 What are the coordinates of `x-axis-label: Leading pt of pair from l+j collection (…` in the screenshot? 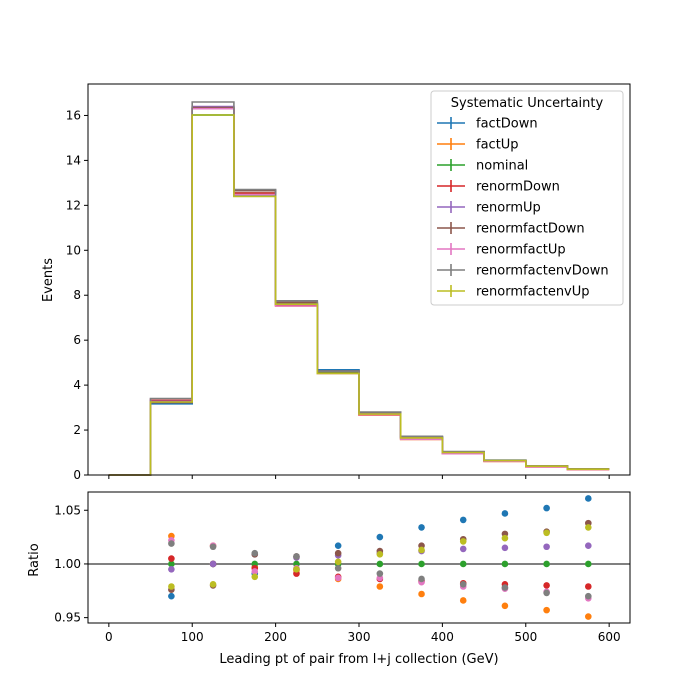 It's located at (358, 659).